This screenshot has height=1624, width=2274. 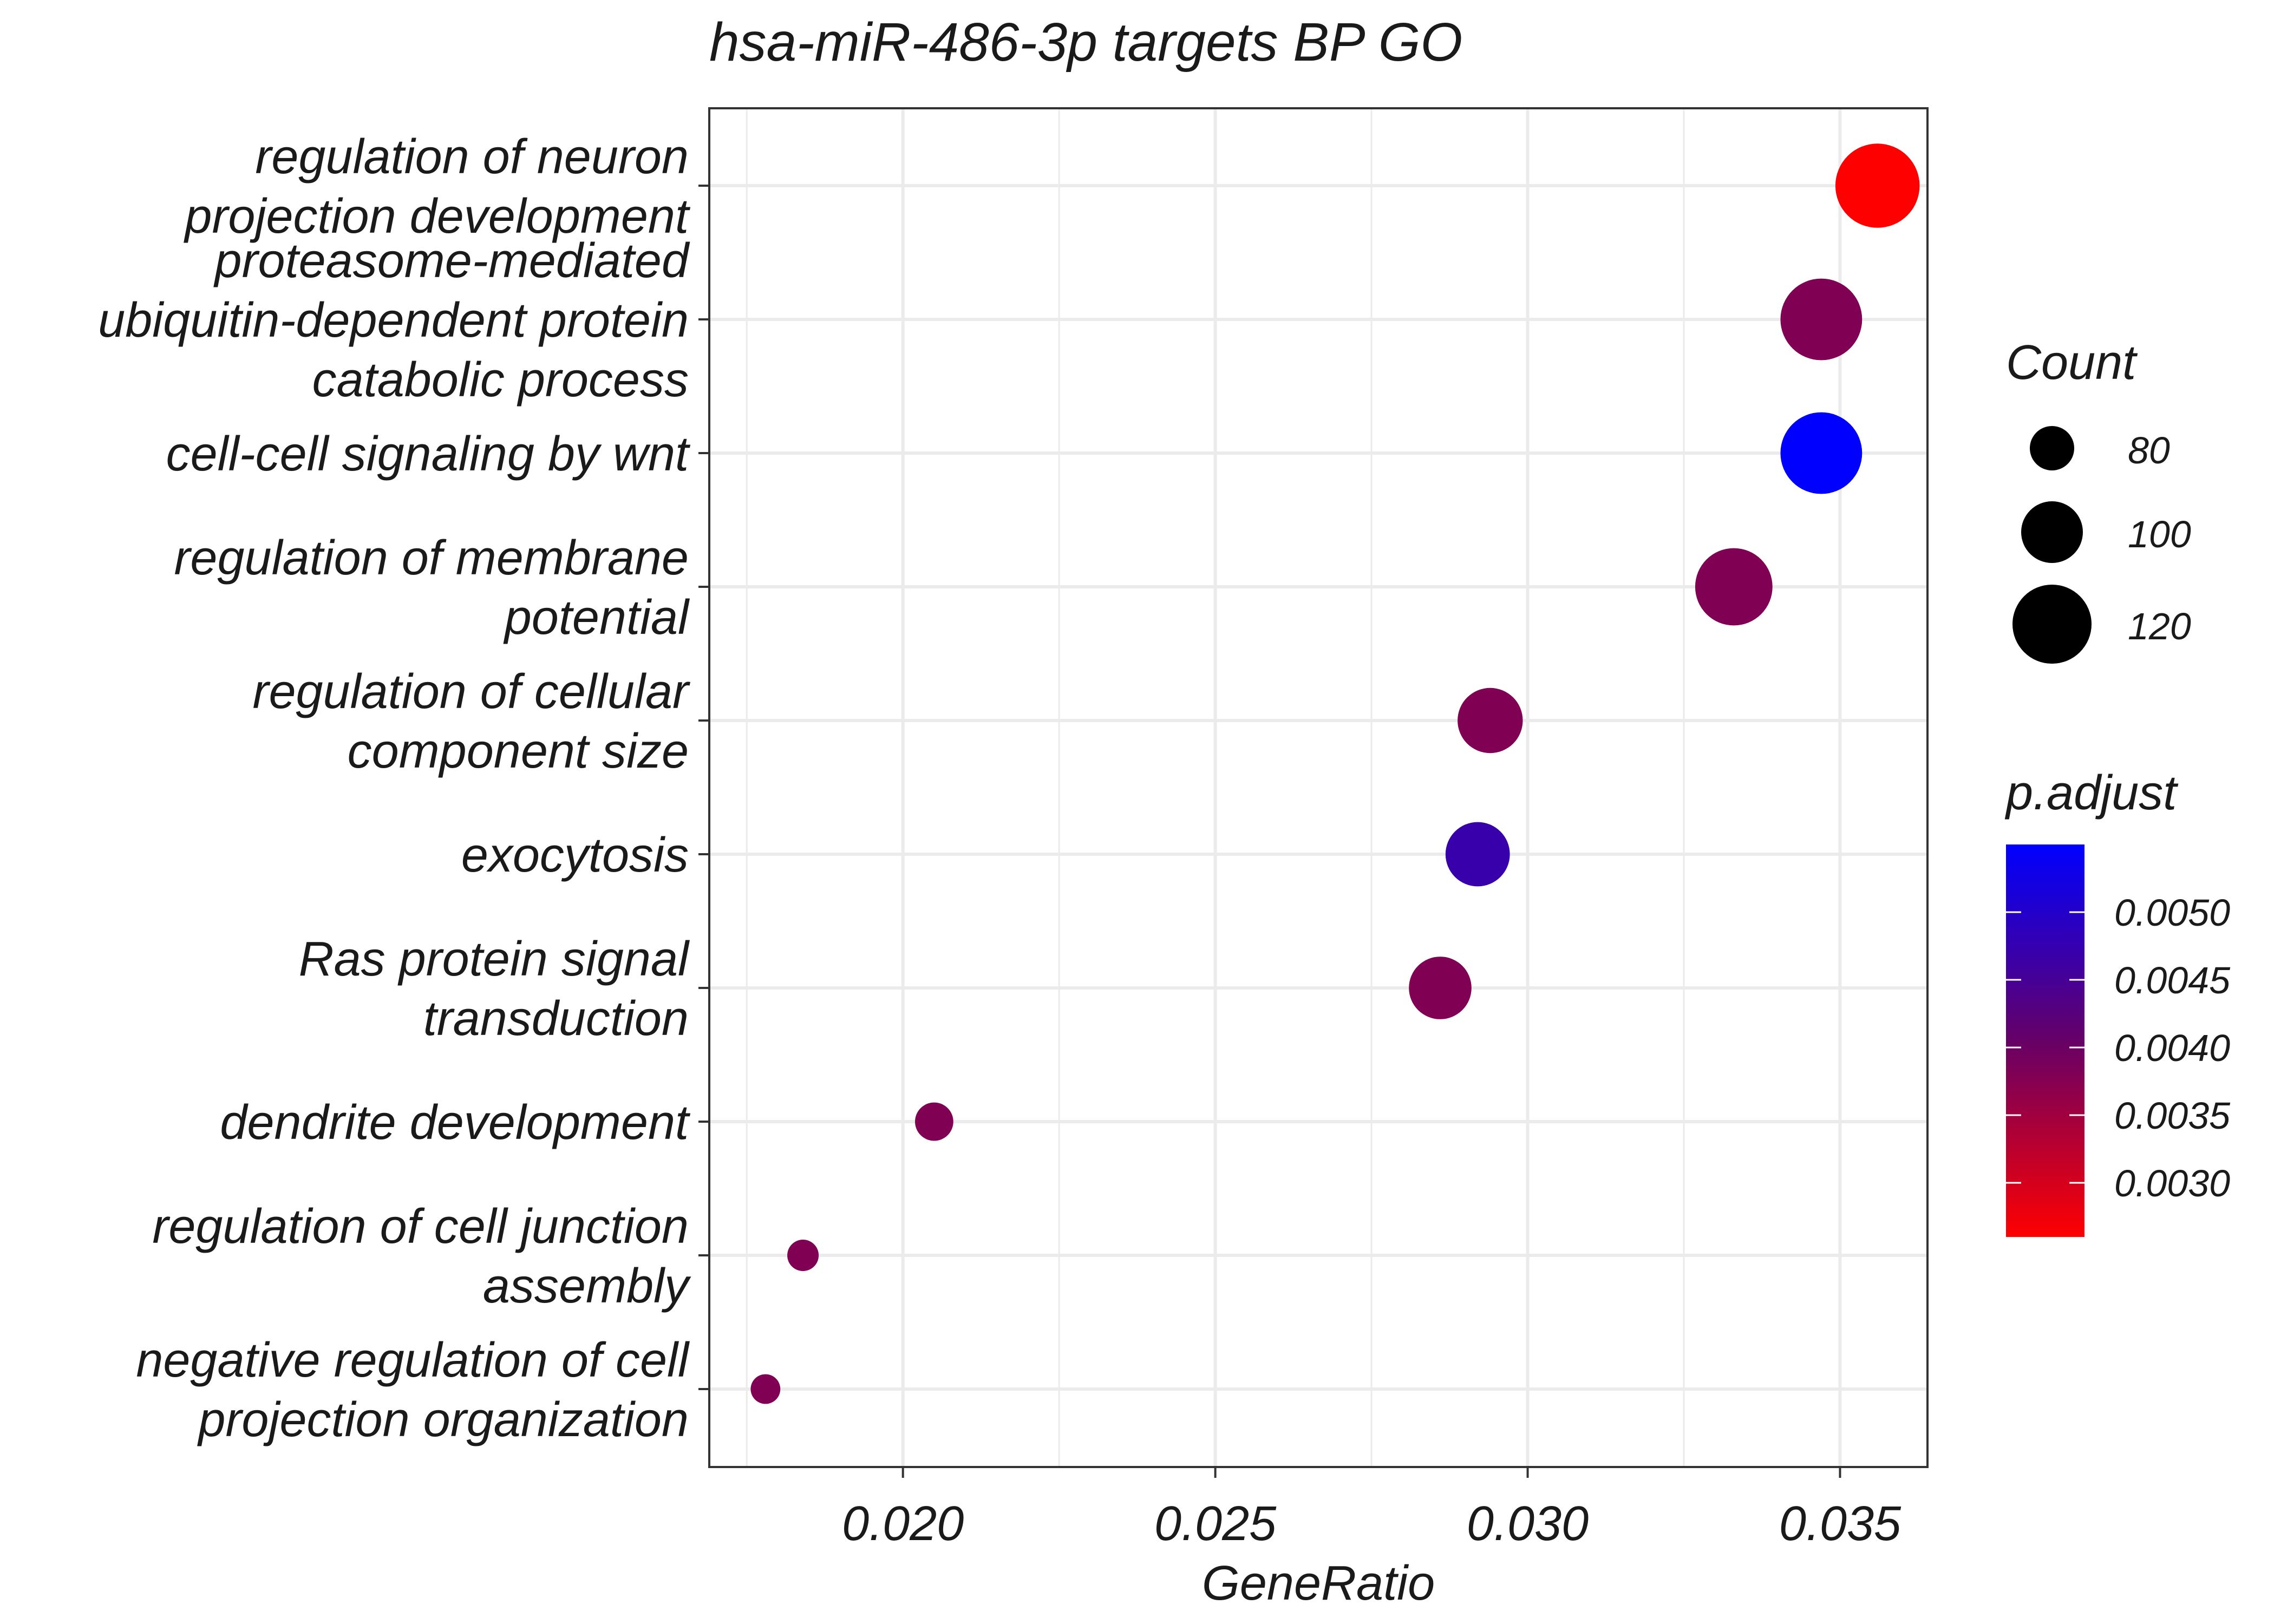 What do you see at coordinates (472, 157) in the screenshot?
I see `y-tick-label: regulation of neuron` at bounding box center [472, 157].